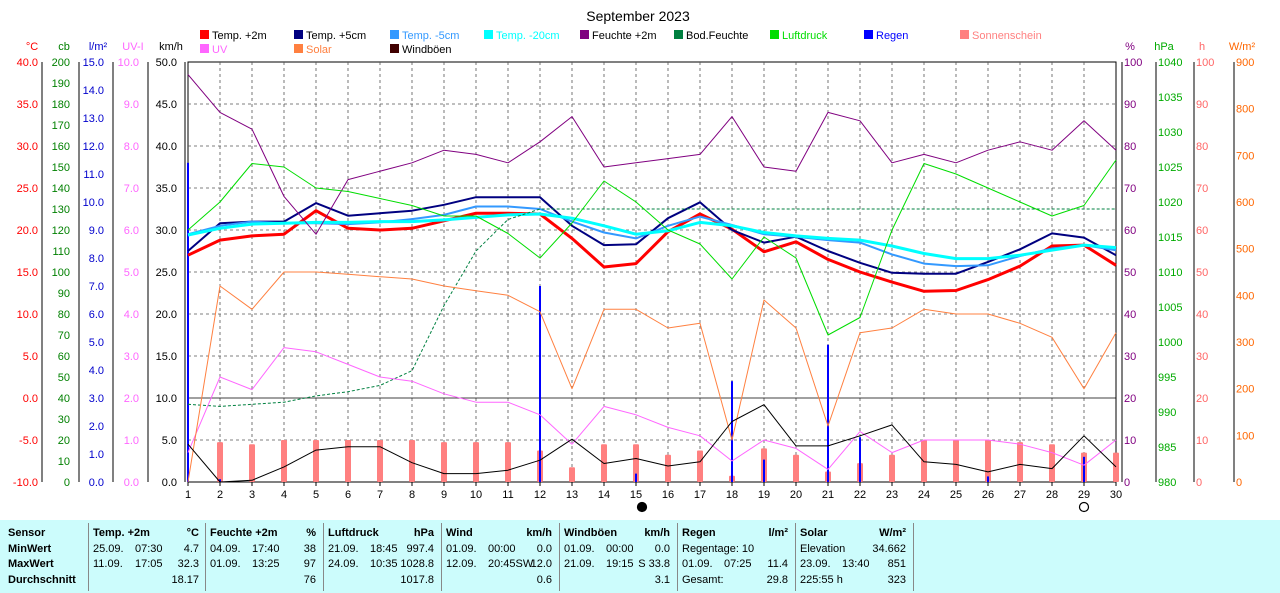  Describe the element at coordinates (417, 580) in the screenshot. I see `stat-value: 1017.8` at that location.